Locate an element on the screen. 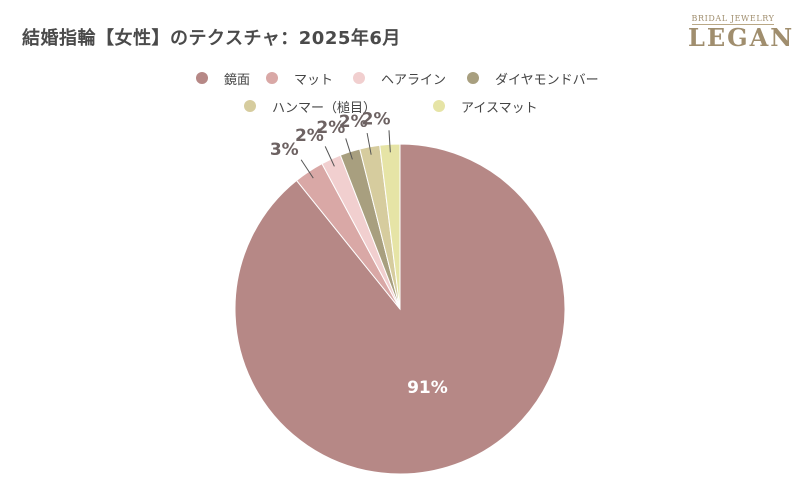 Image resolution: width=800 pixels, height=500 pixels. legend-label: ハンマー（槌目） is located at coordinates (324, 108).